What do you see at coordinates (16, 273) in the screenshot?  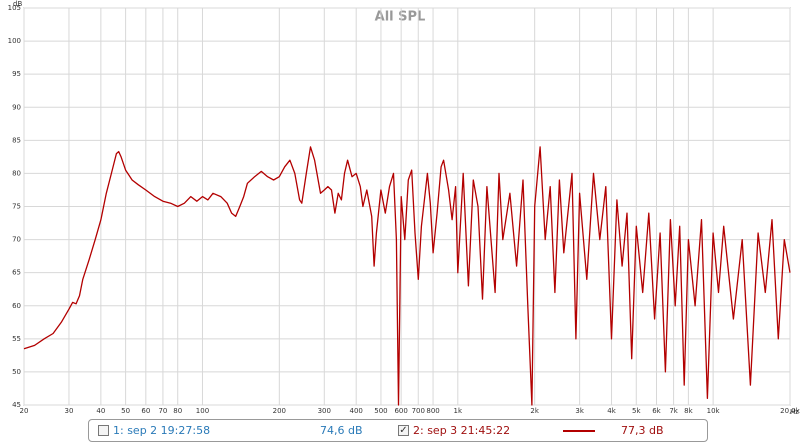 I see `y-tick-label: 65` at bounding box center [16, 273].